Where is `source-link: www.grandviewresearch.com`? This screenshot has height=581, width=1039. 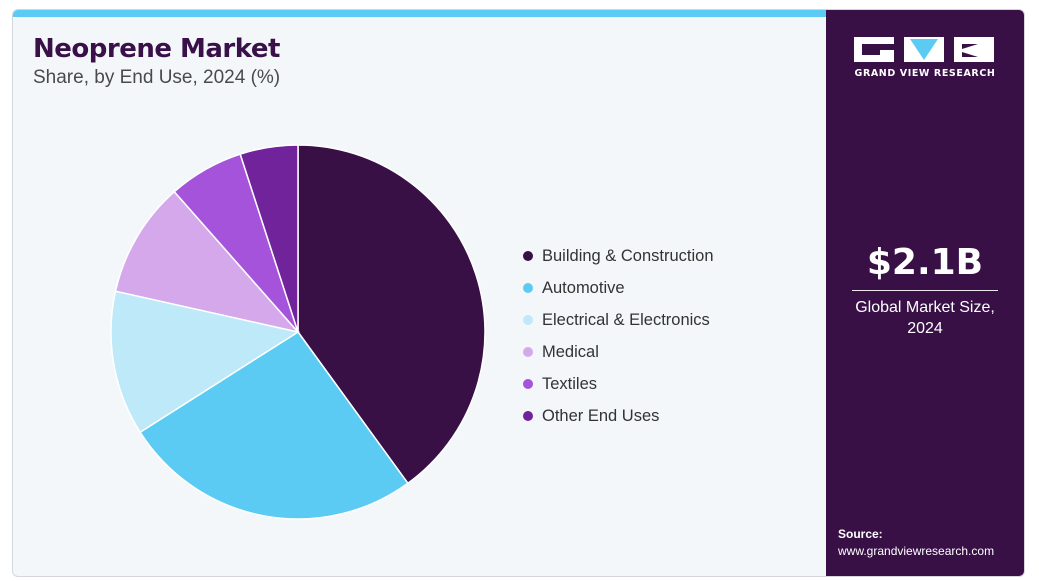 source-link: www.grandviewresearch.com is located at coordinates (916, 551).